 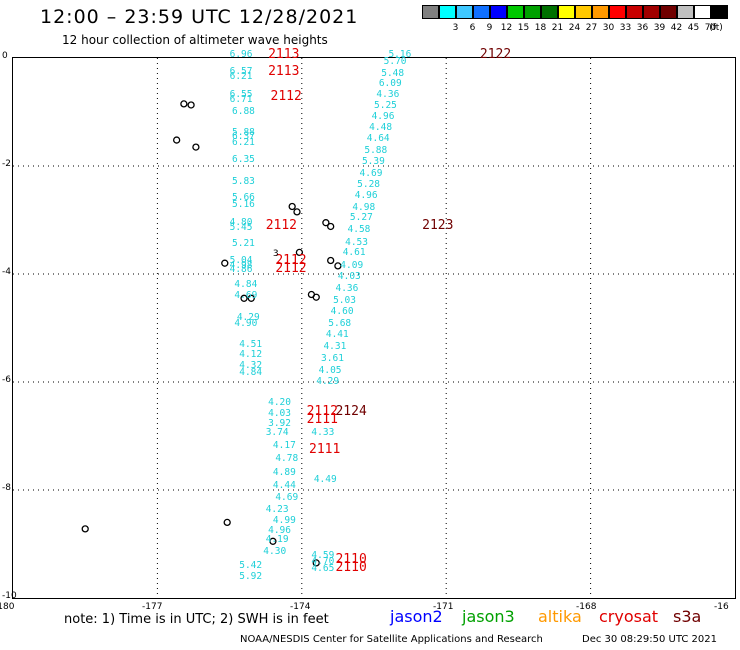 What do you see at coordinates (241, 94) in the screenshot?
I see `wave-height-value: 6.55` at bounding box center [241, 94].